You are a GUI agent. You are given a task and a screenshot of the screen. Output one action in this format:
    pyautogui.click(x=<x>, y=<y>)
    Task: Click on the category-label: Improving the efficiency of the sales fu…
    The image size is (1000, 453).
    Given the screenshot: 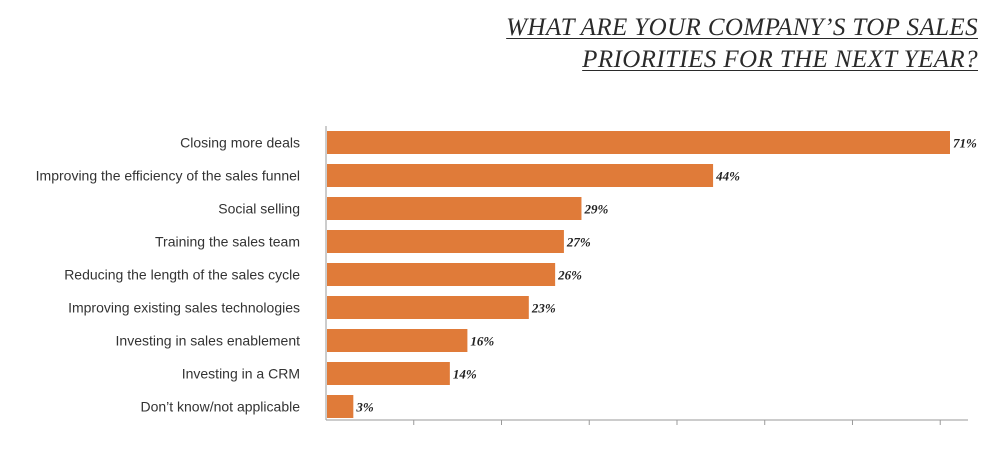 What is the action you would take?
    pyautogui.click(x=168, y=176)
    